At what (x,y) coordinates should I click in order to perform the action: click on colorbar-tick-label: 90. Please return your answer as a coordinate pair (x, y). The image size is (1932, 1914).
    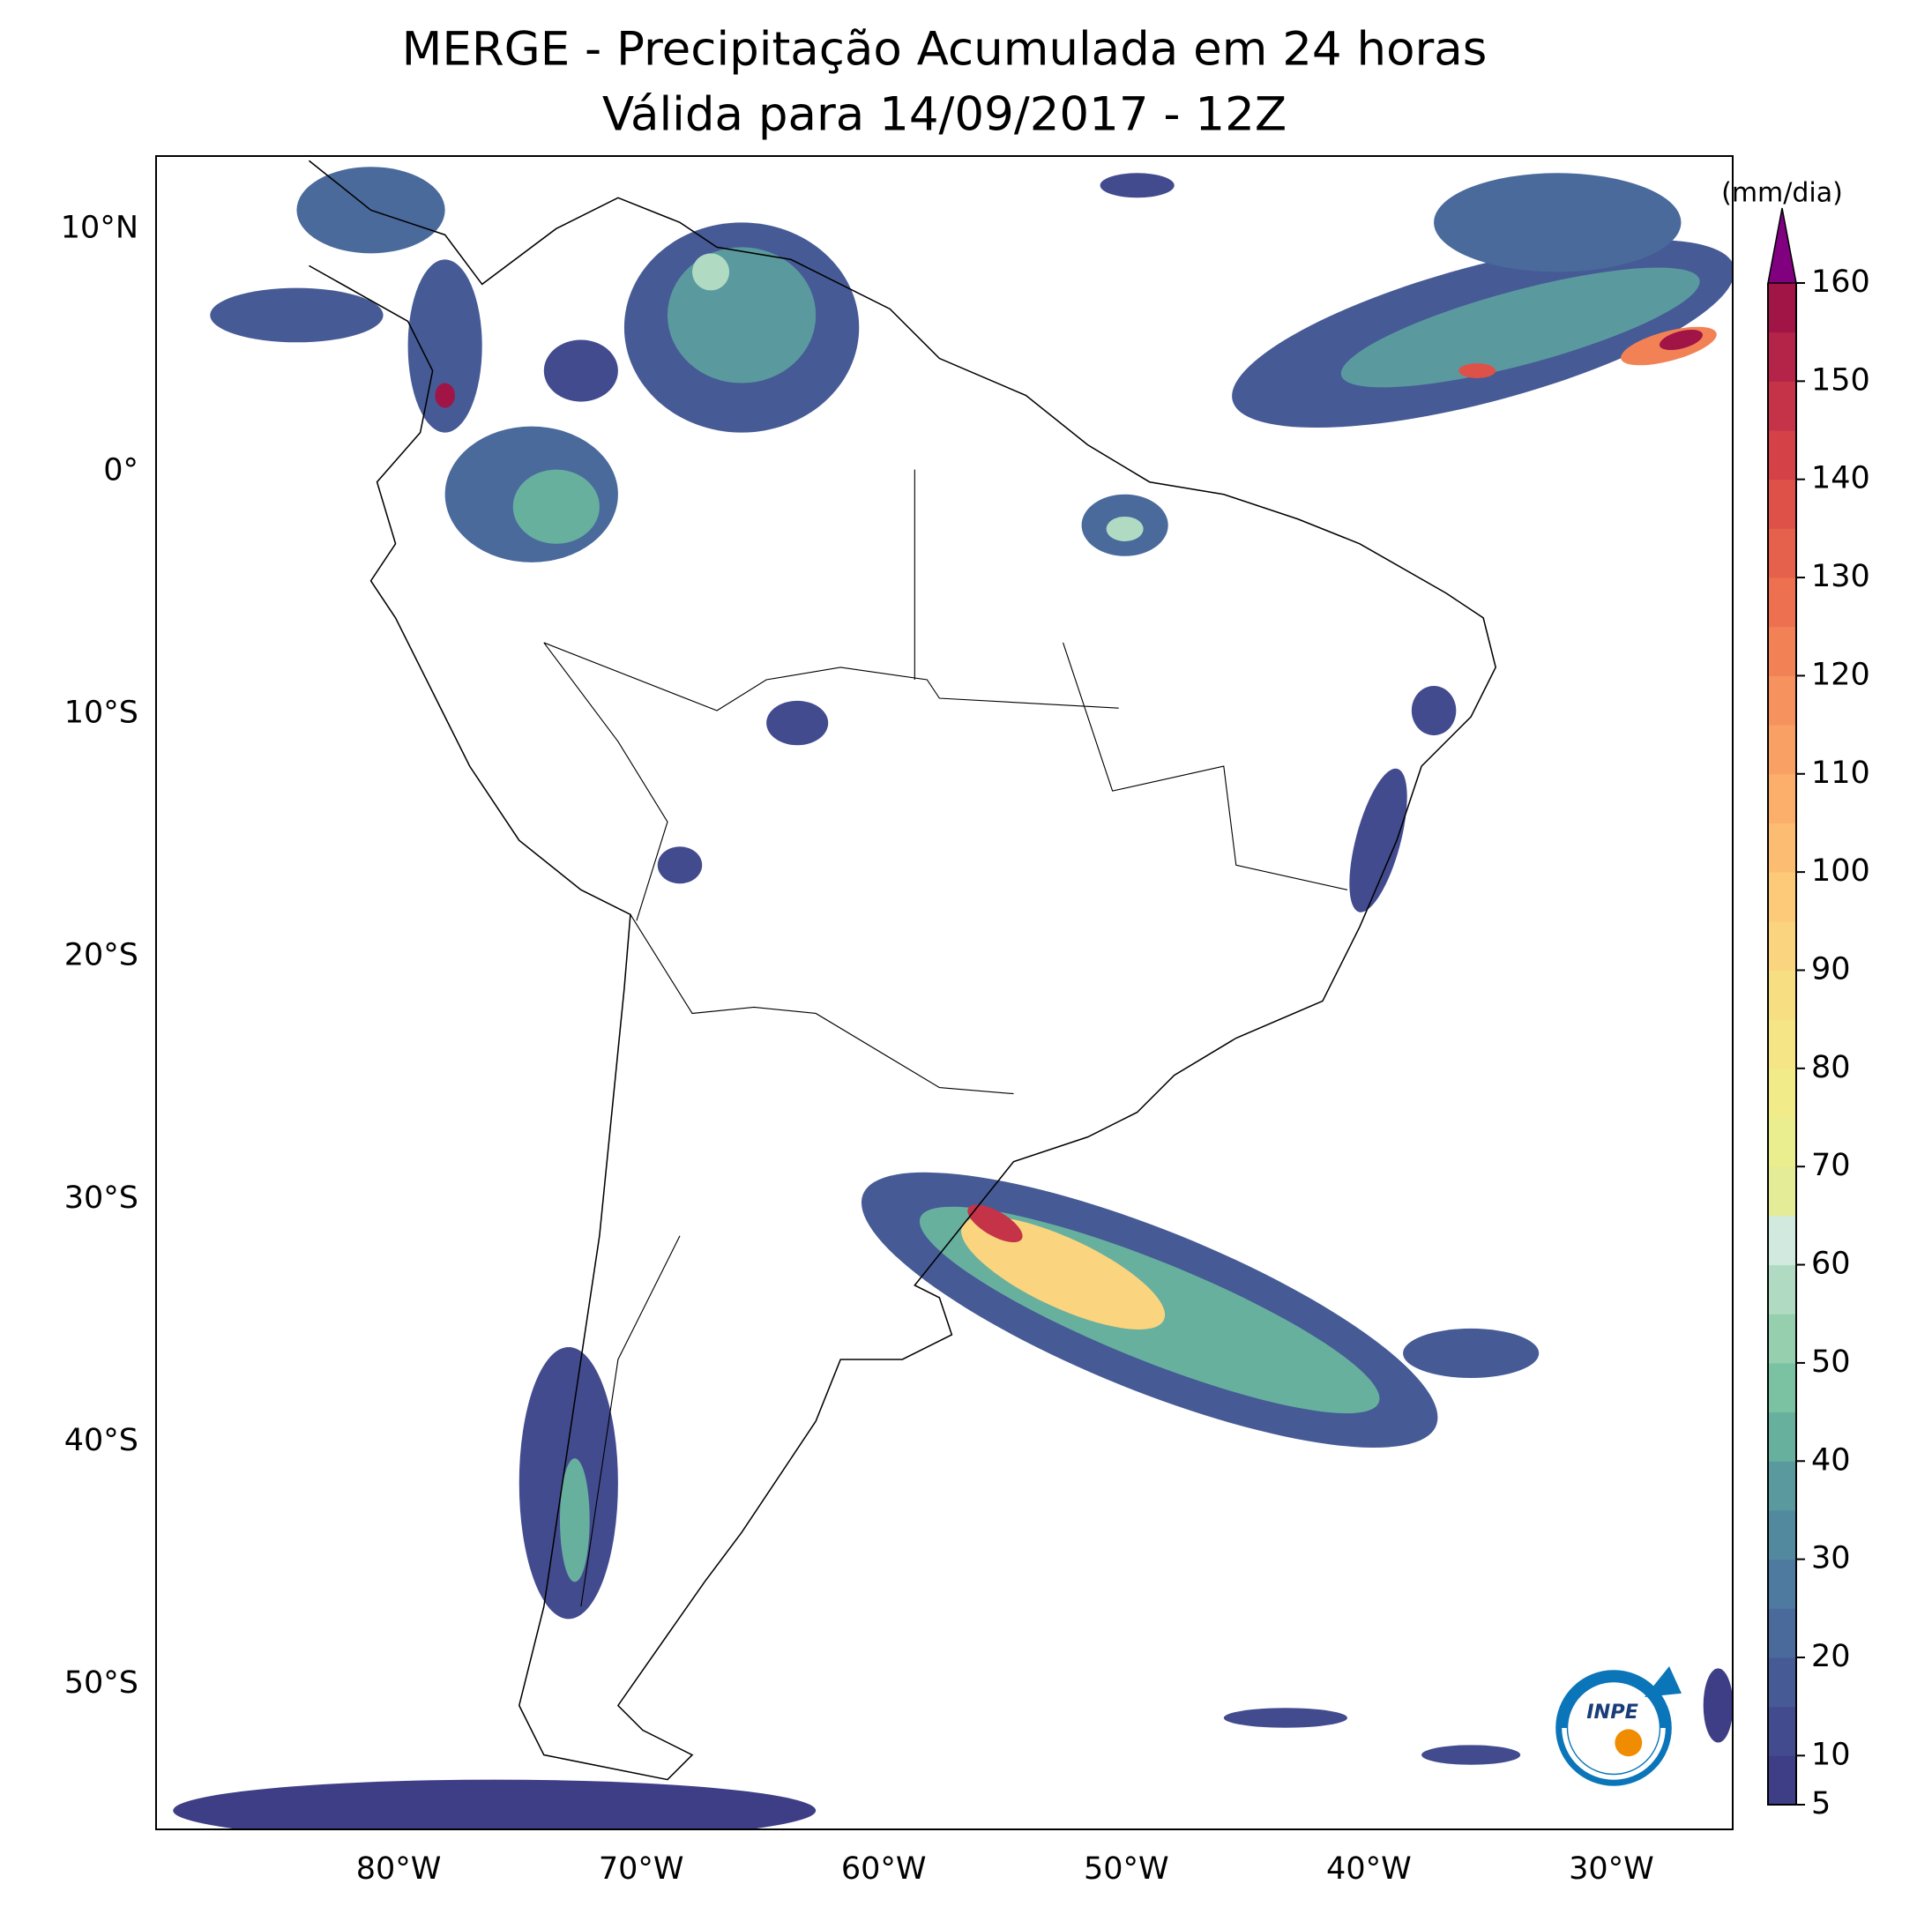
    Looking at the image, I should click on (1831, 969).